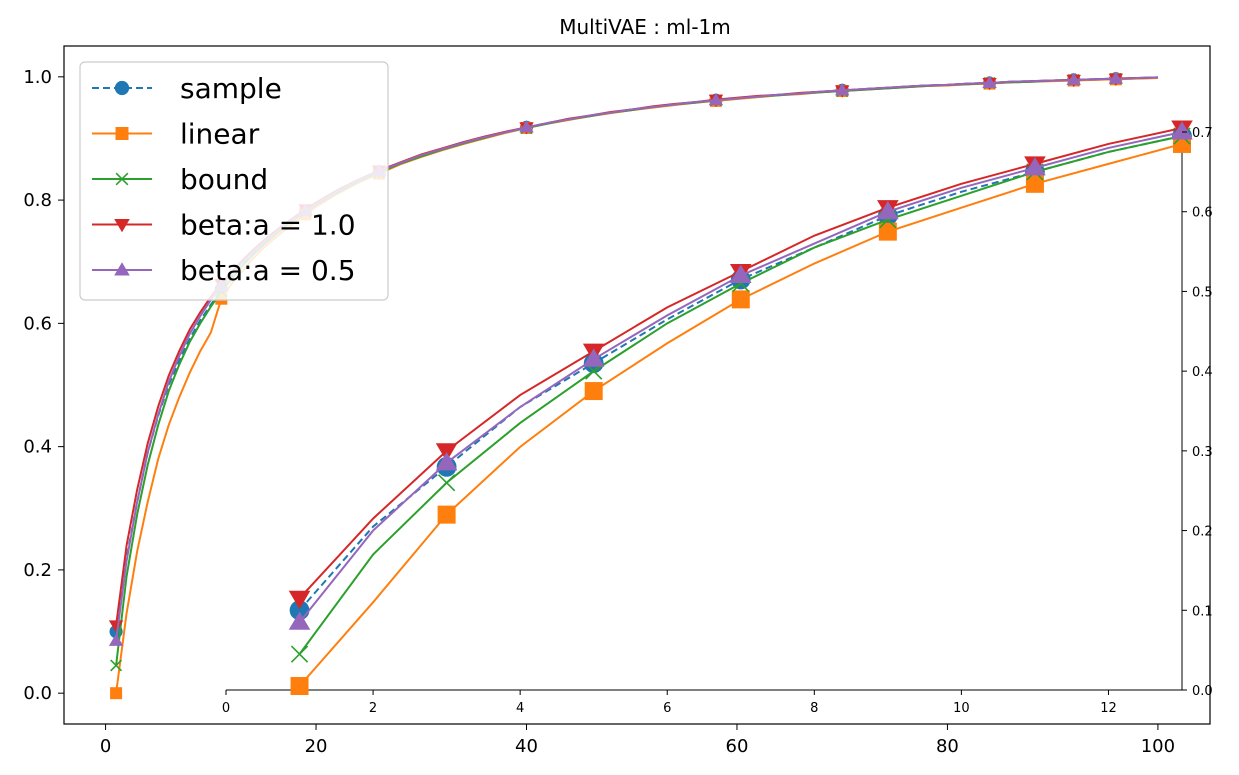 The width and height of the screenshot is (1239, 775). I want to click on legend-marker-linear, so click(122, 133).